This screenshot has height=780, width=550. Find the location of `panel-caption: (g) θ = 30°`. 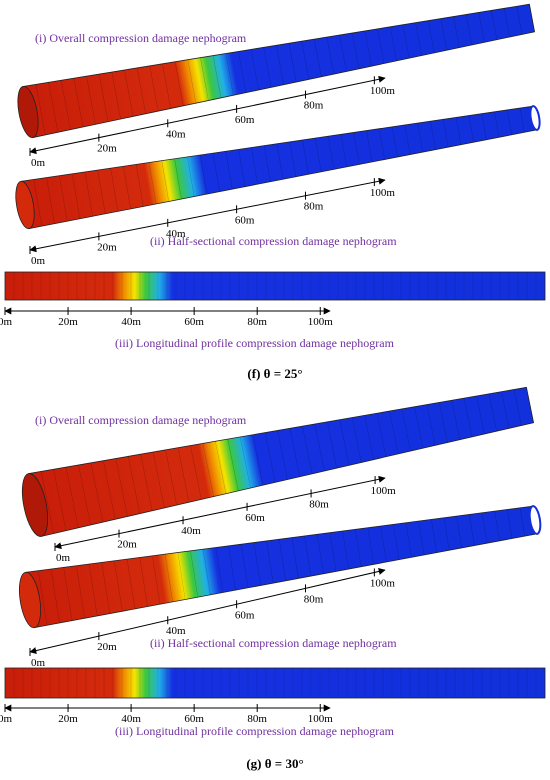

panel-caption: (g) θ = 30° is located at coordinates (274, 763).